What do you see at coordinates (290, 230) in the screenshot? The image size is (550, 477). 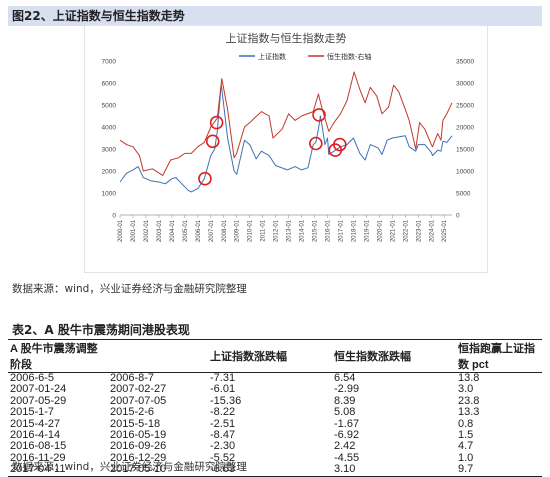 I see `x-tick-label: 2013-01` at bounding box center [290, 230].